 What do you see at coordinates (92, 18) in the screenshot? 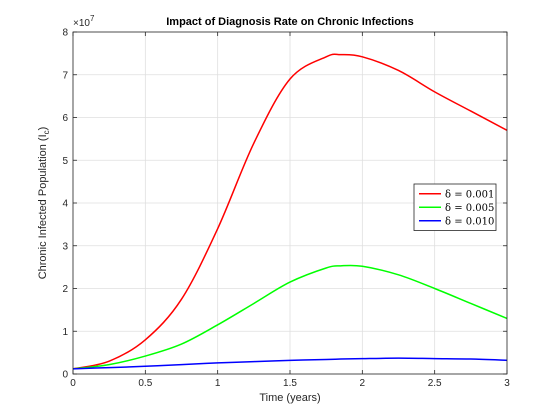
I see `y-axis-exponent-power: 7` at bounding box center [92, 18].